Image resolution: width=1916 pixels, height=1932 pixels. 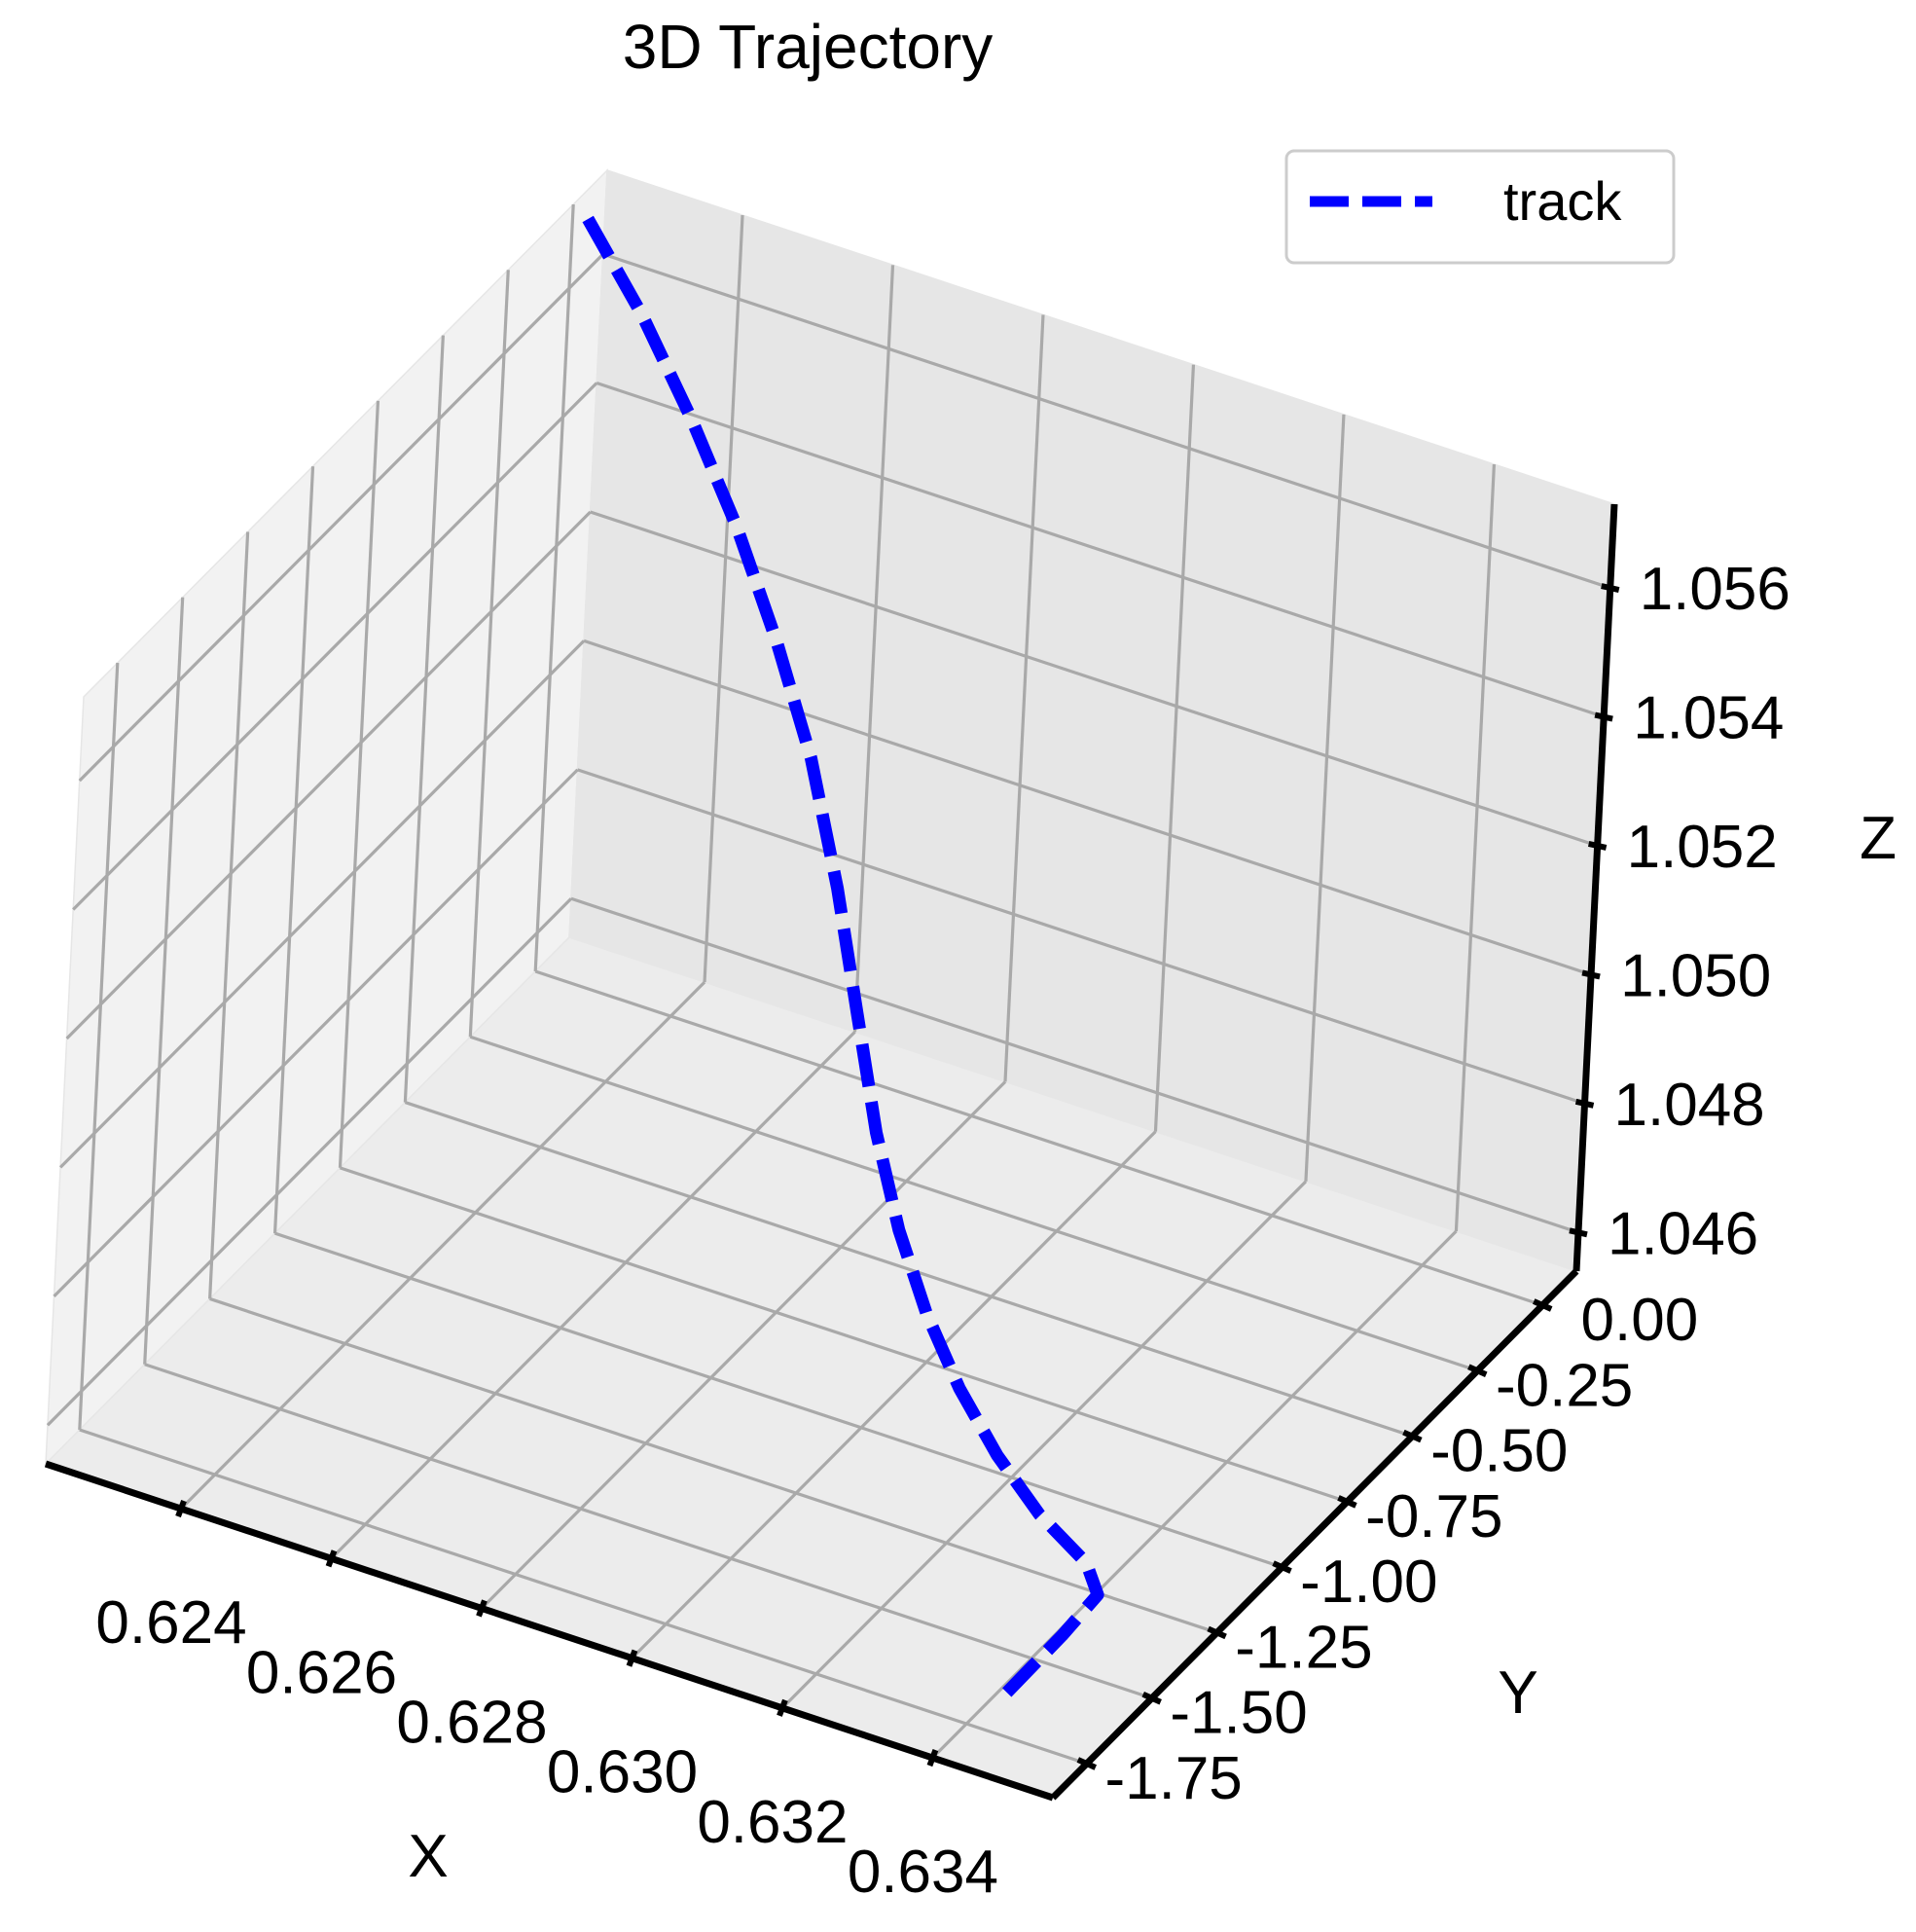 I want to click on legend: track, so click(x=1480, y=207).